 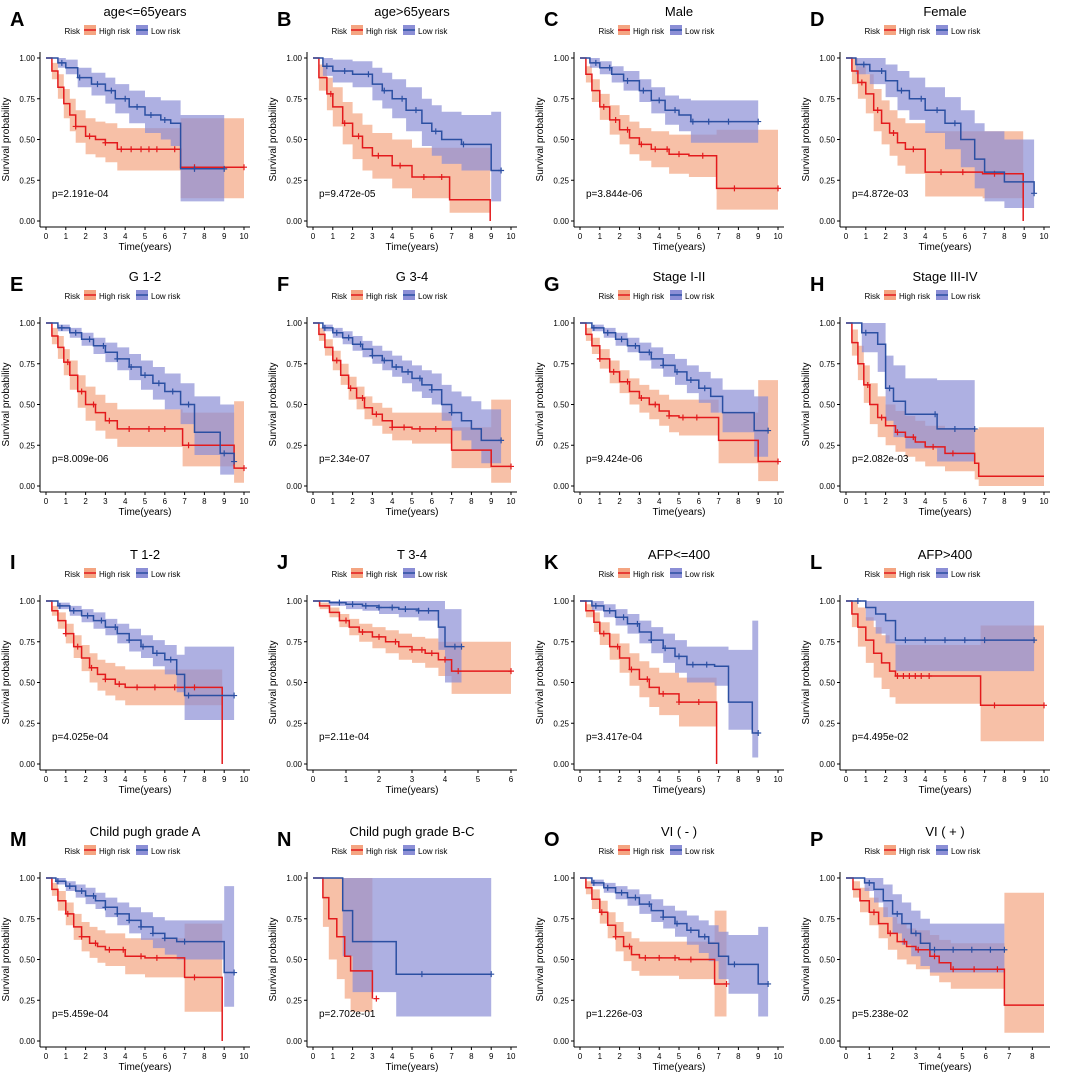 I want to click on panel-title: Female, so click(x=944, y=11).